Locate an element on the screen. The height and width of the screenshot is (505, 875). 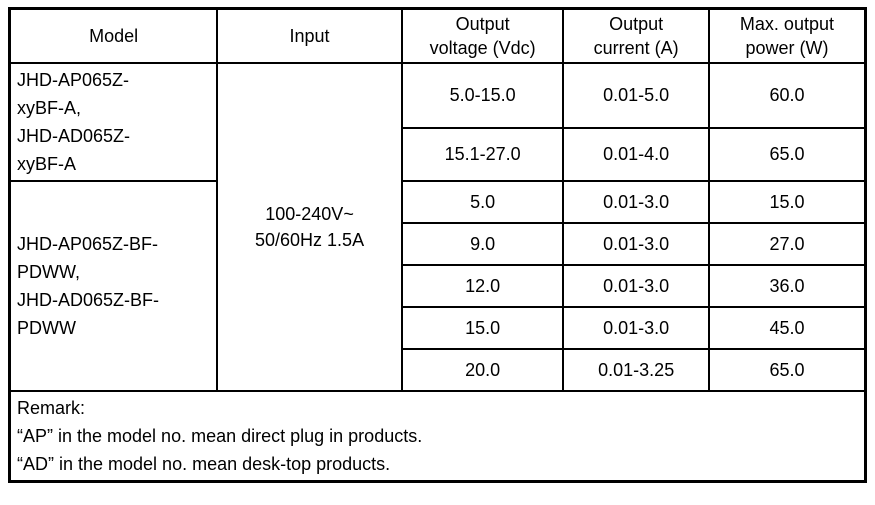
table-row: 12.0 0.01-3.0 36.0 is located at coordinates (438, 286).